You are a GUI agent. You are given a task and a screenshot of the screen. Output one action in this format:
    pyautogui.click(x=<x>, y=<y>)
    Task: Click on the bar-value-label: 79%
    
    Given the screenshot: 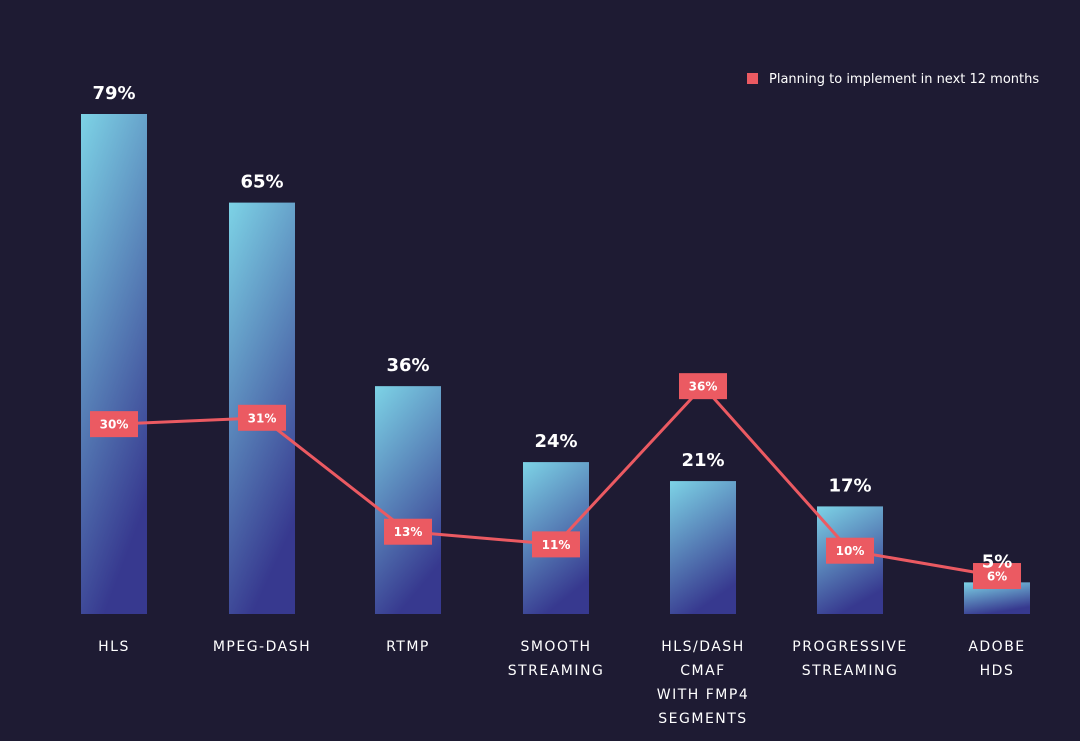 What is the action you would take?
    pyautogui.click(x=113, y=93)
    